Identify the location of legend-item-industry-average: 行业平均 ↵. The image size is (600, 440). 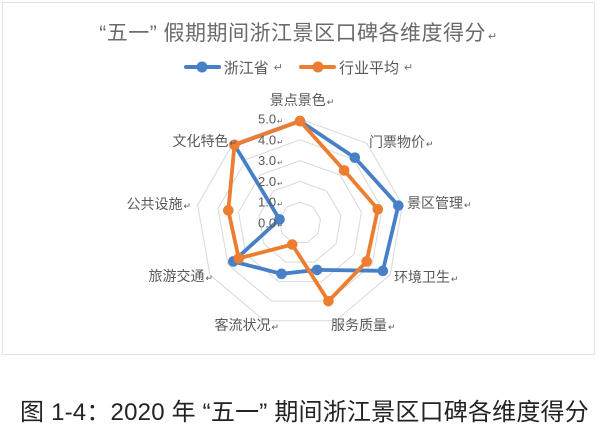
(356, 67).